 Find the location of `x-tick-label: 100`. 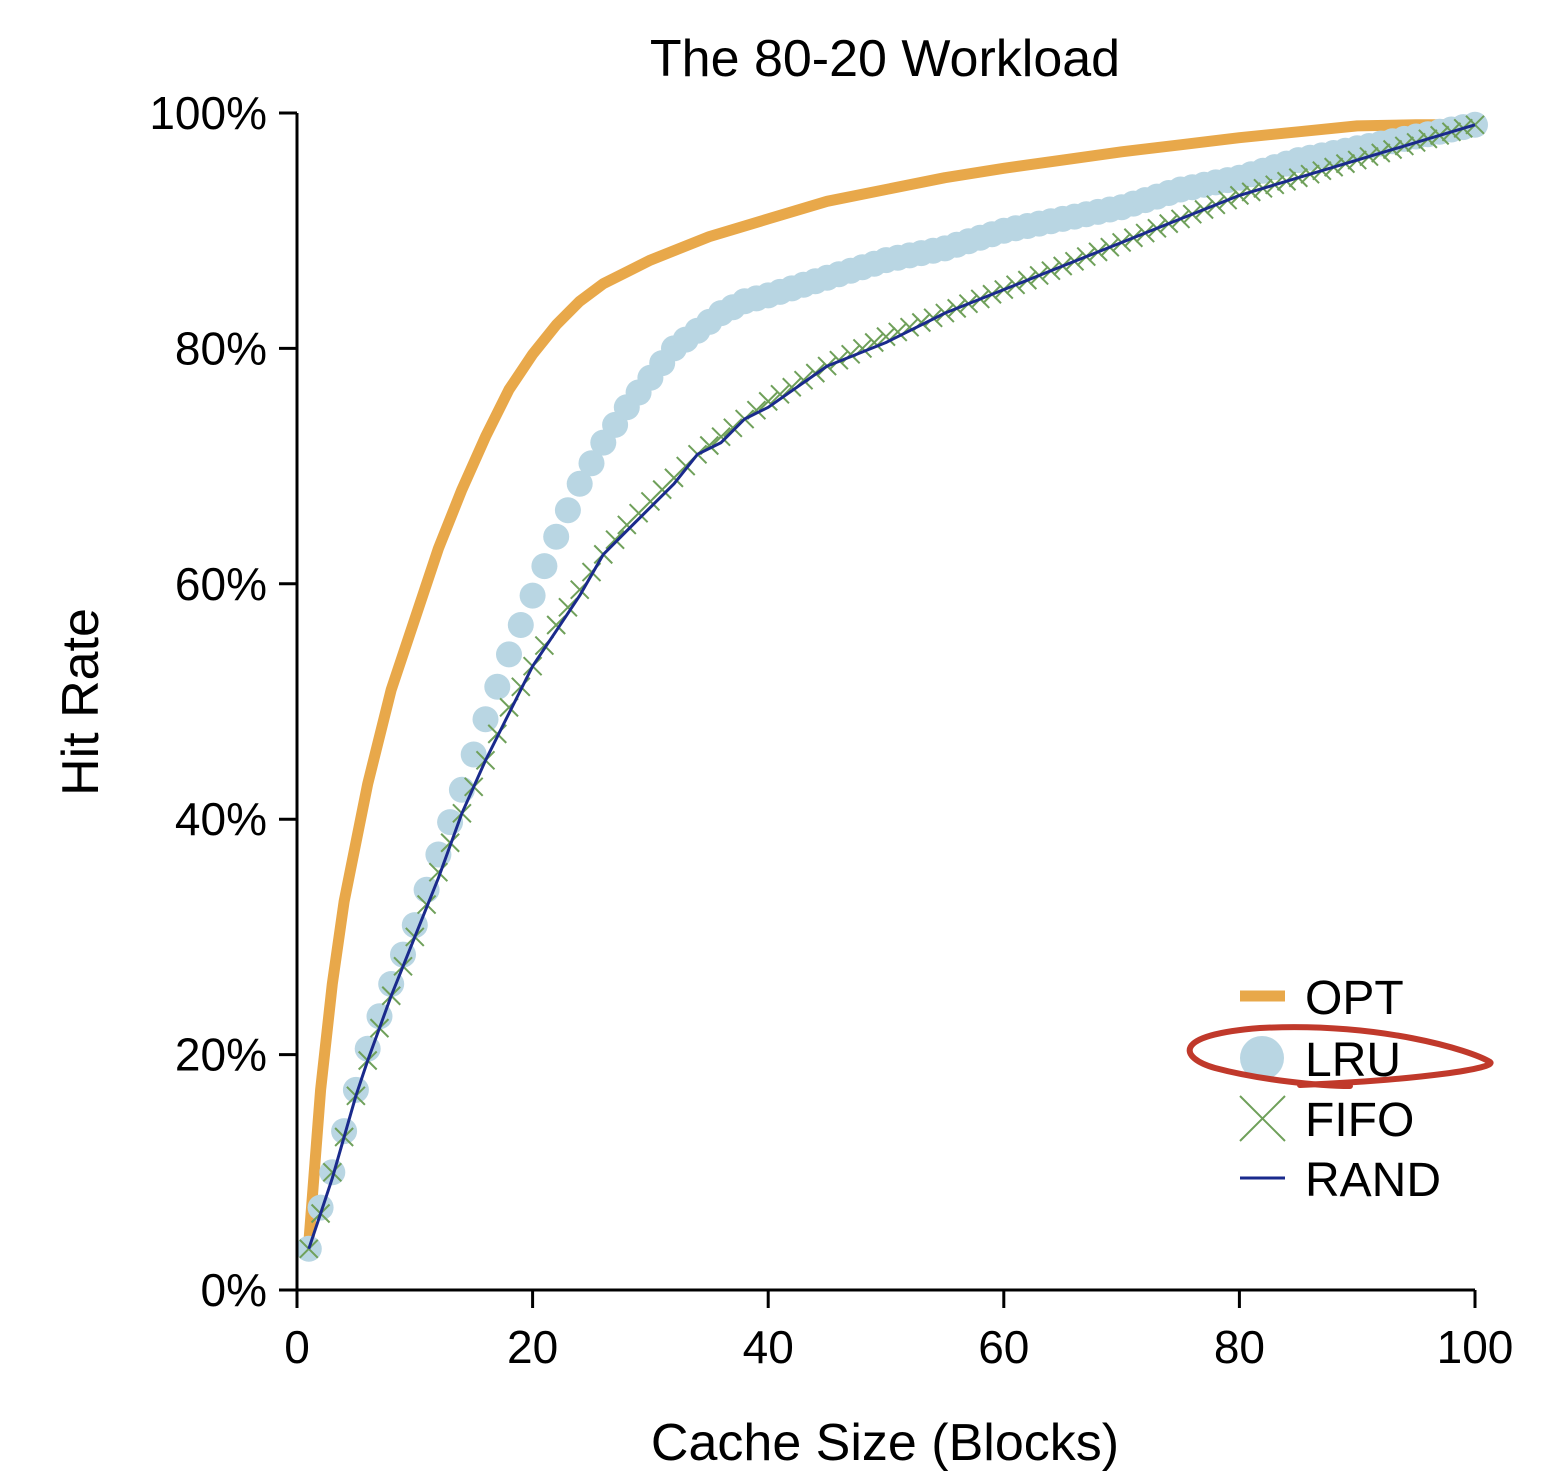

x-tick-label: 100 is located at coordinates (1475, 1347).